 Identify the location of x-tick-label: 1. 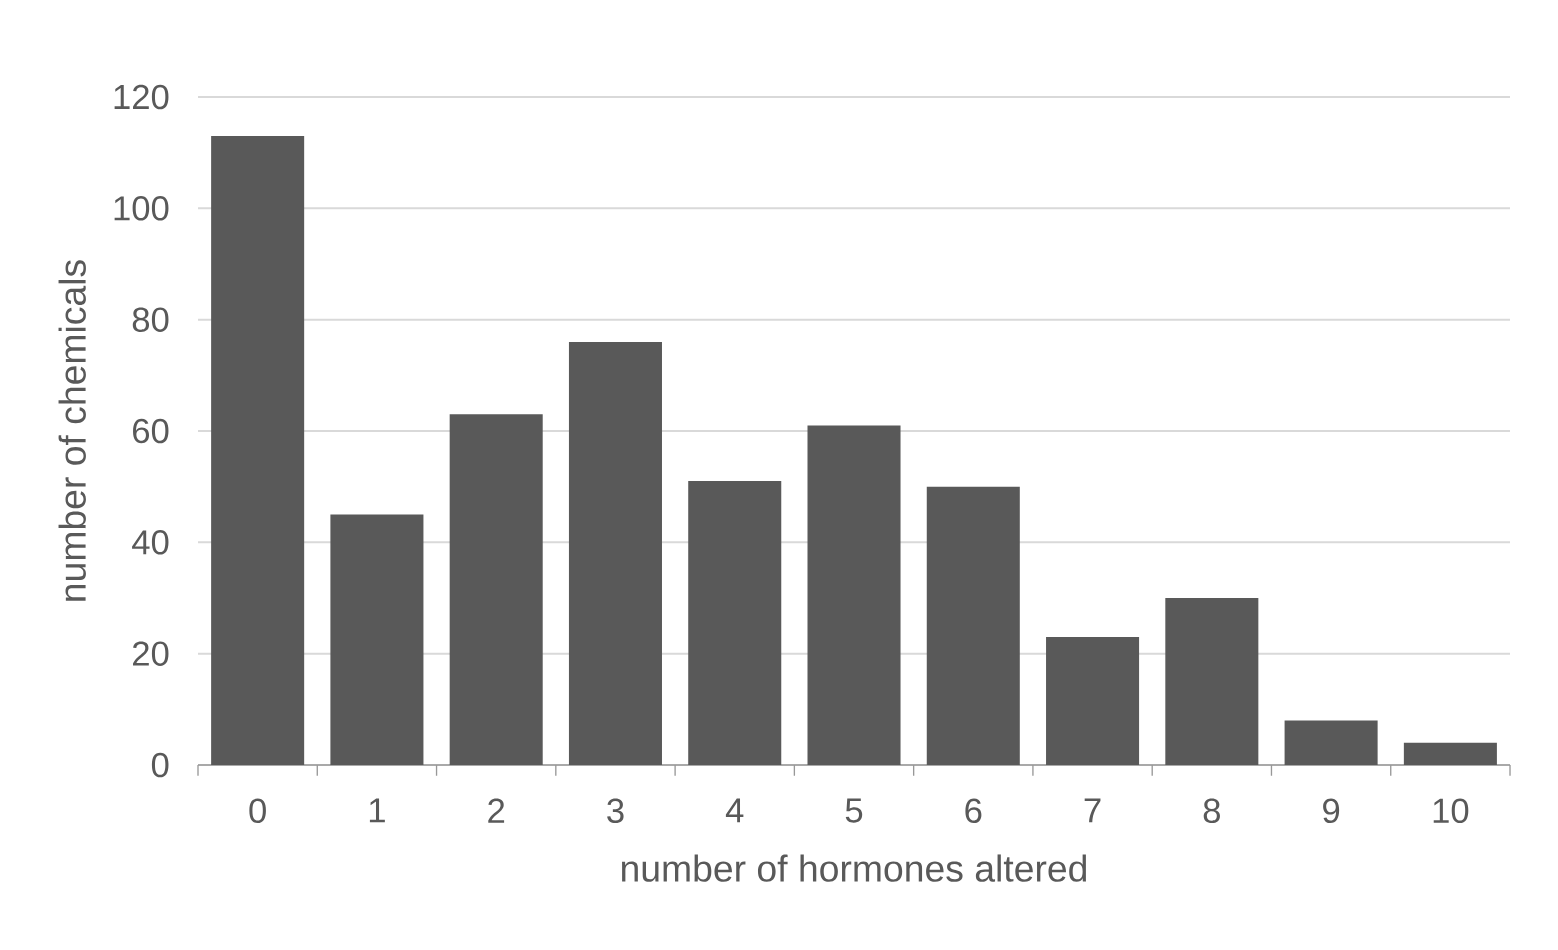
(377, 810).